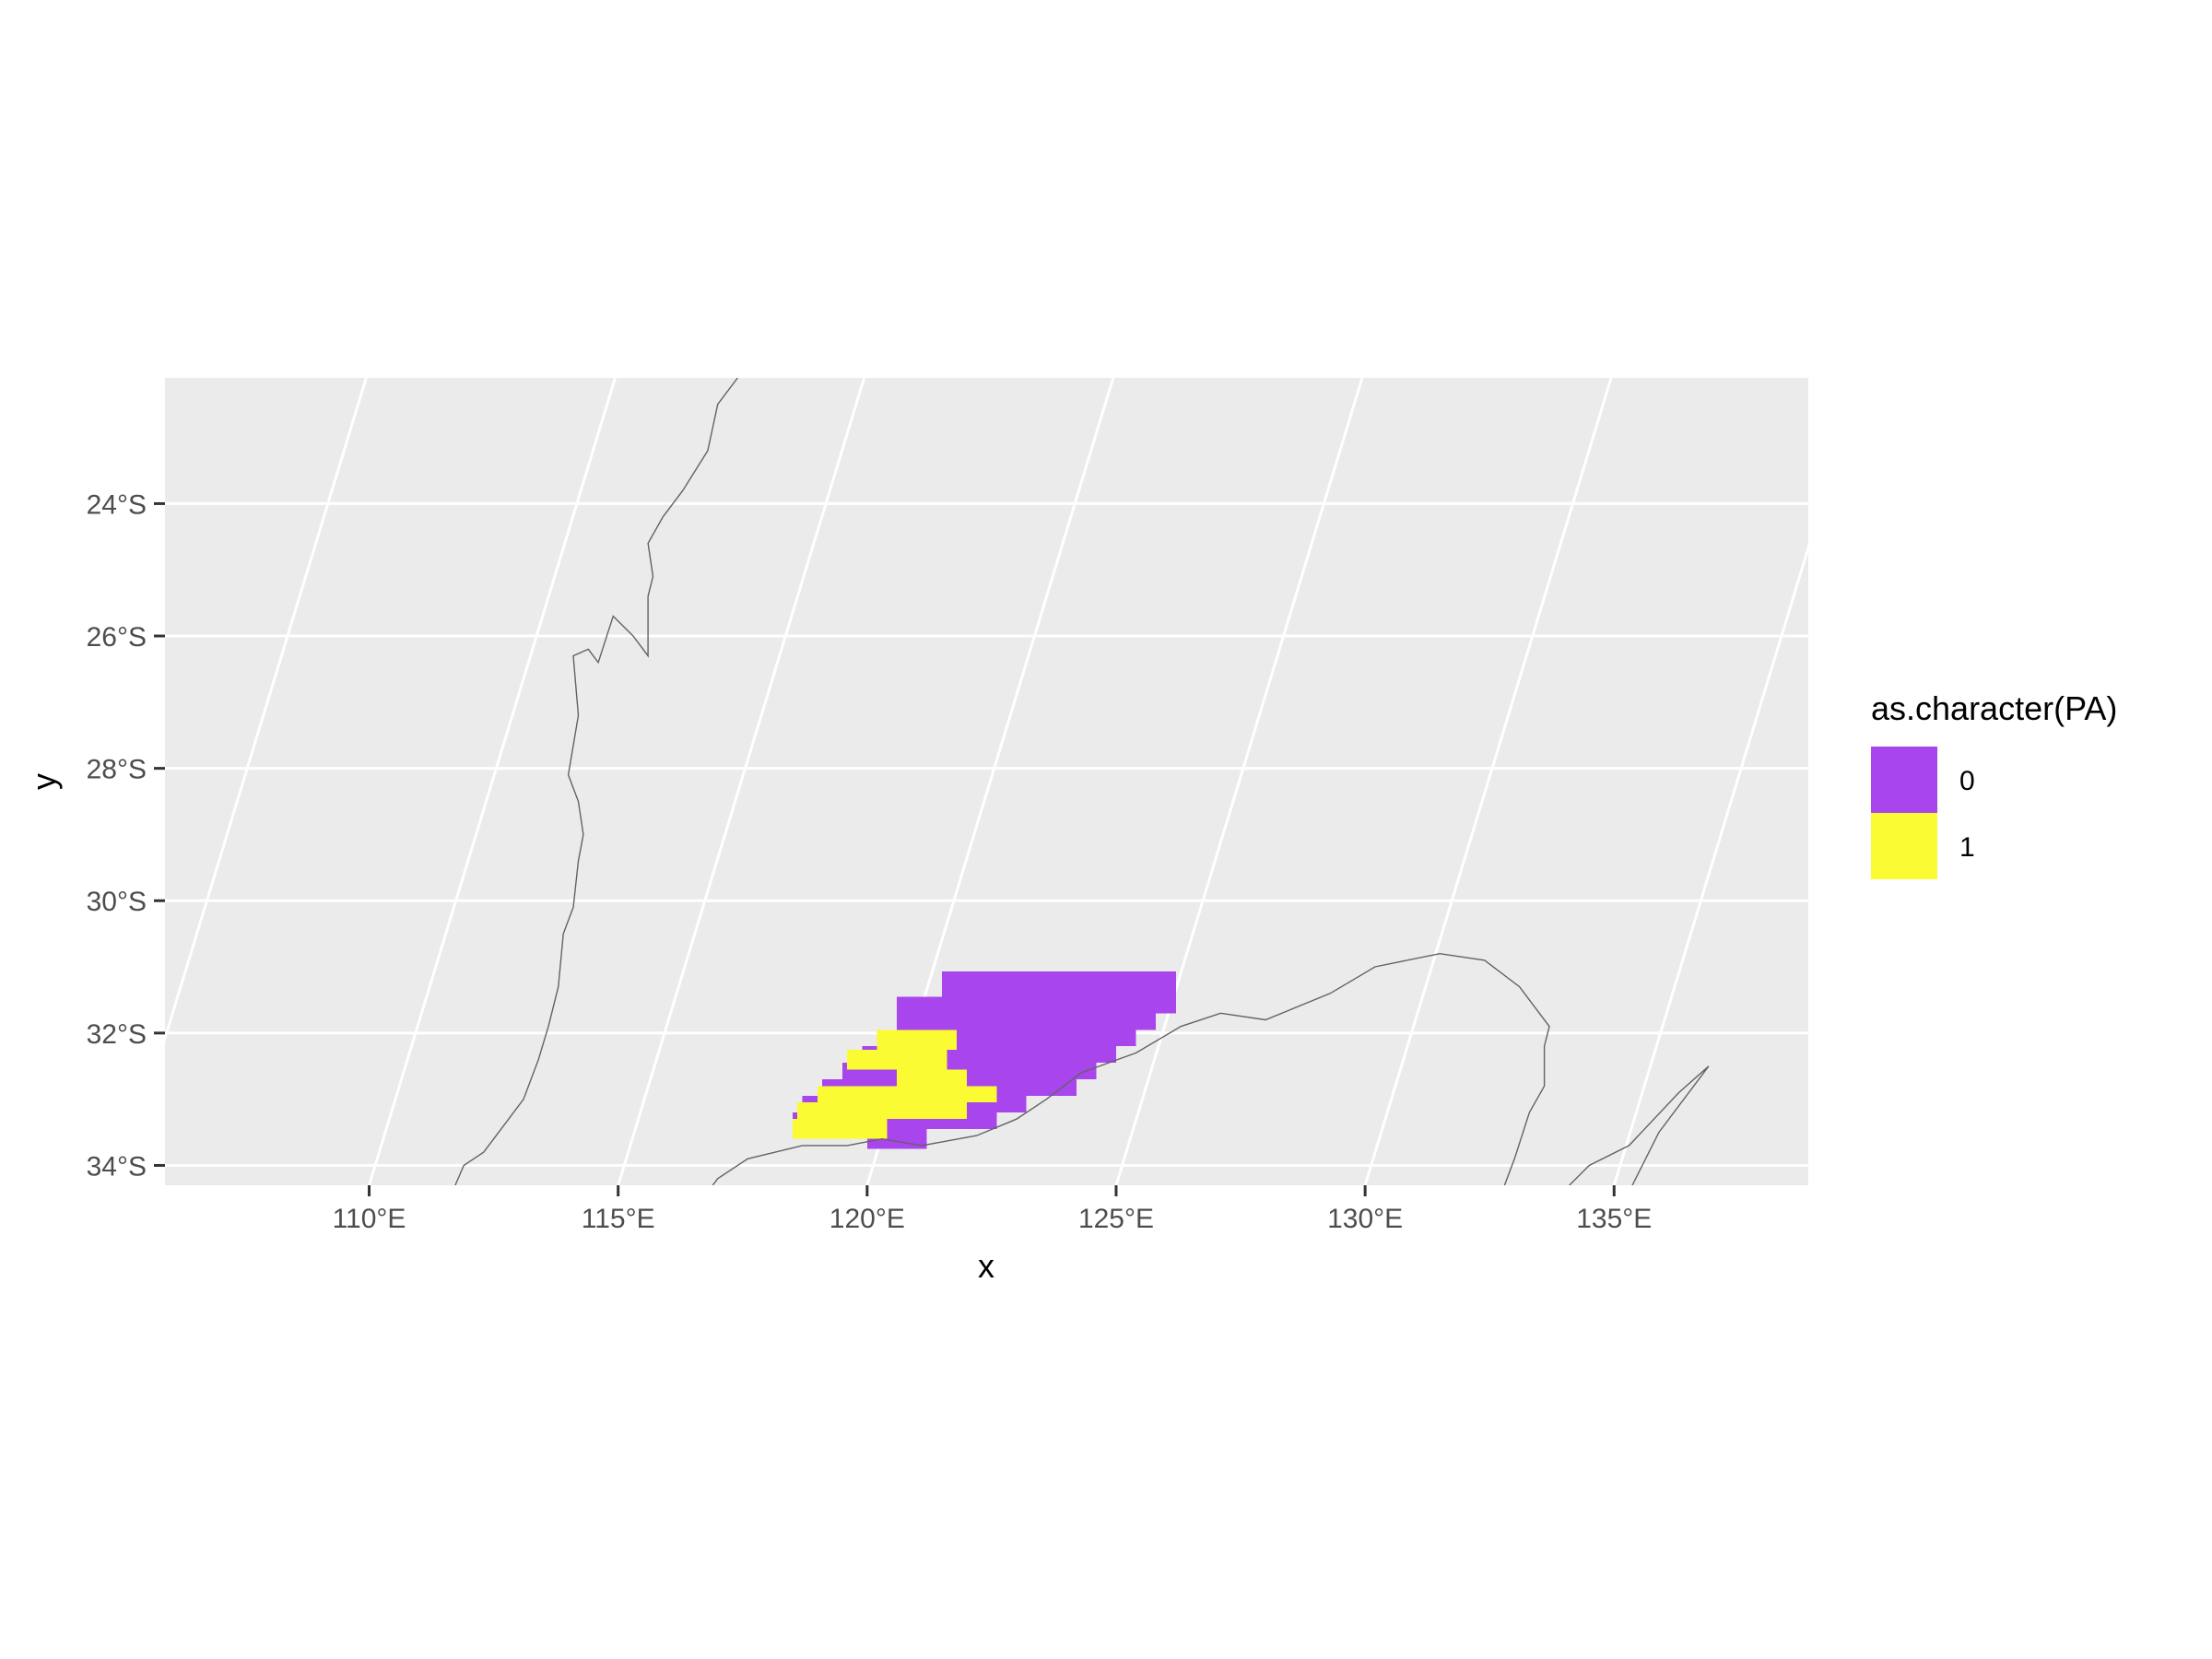 The image size is (2212, 1659). Describe the element at coordinates (992, 1209) in the screenshot. I see `x-axis: 110°E 115°E 120°E 125°E 130°E 135°E` at that location.